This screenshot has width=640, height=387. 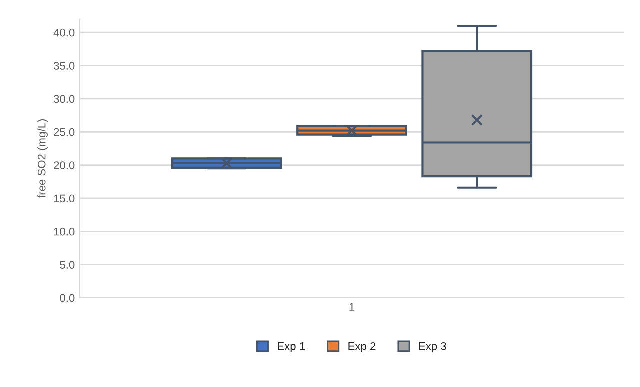 What do you see at coordinates (292, 347) in the screenshot?
I see `legend-label: Exp 1` at bounding box center [292, 347].